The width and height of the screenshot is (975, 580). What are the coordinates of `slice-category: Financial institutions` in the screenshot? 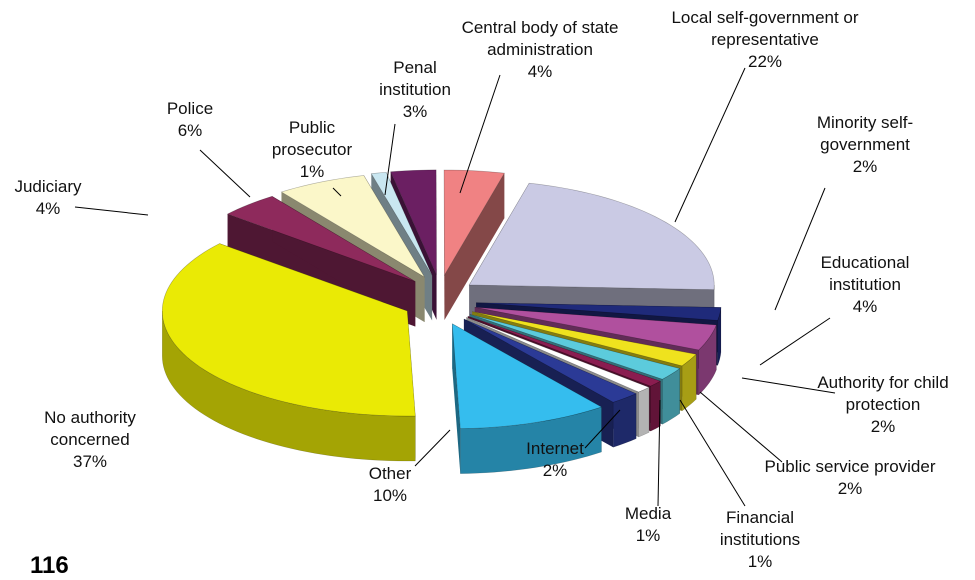 It's located at (760, 529).